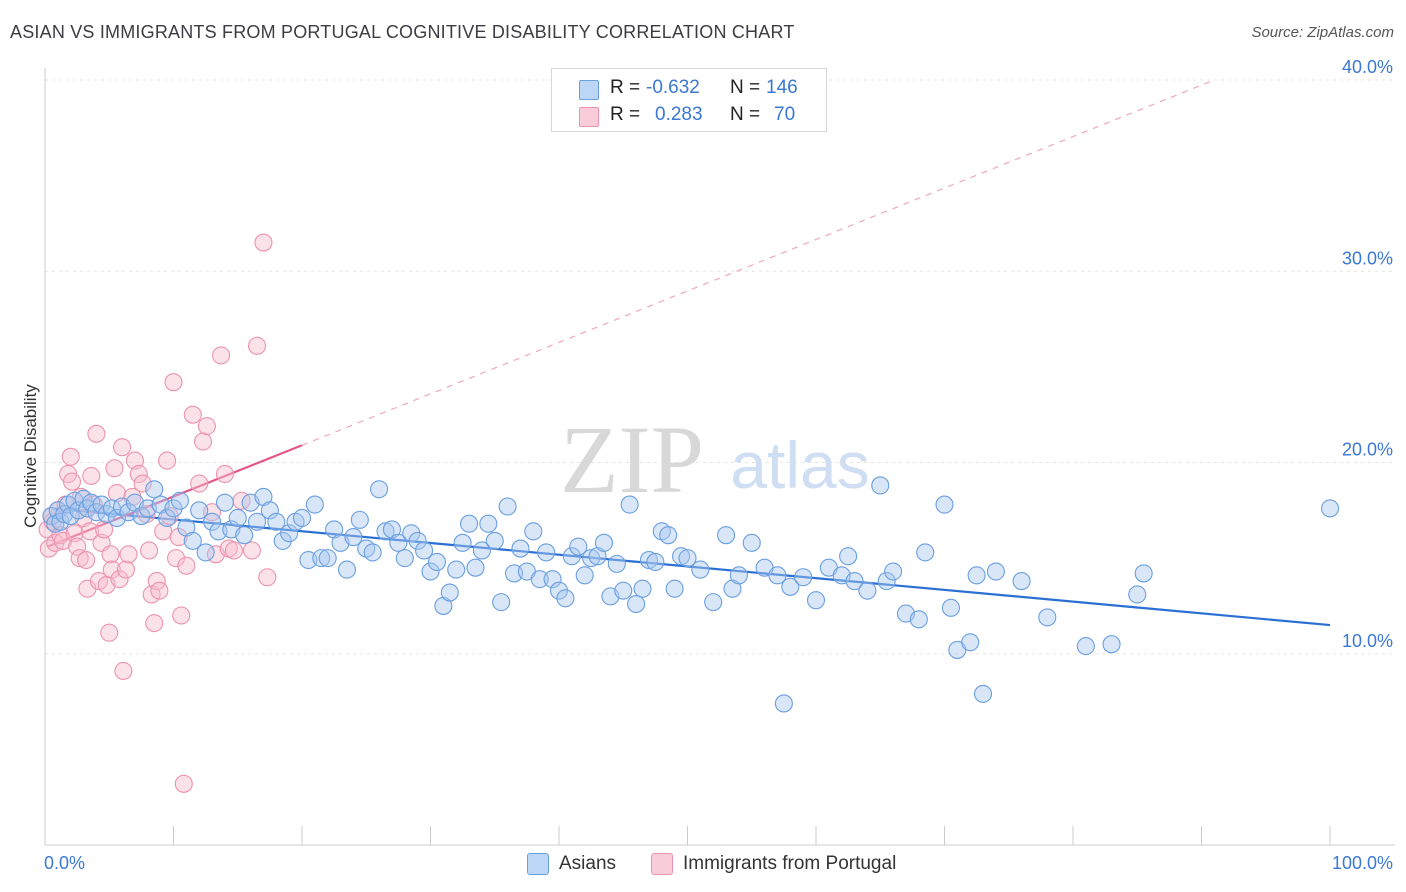 This screenshot has width=1406, height=892. Describe the element at coordinates (1367, 67) in the screenshot. I see `y-tick-label: 40.0%` at that location.